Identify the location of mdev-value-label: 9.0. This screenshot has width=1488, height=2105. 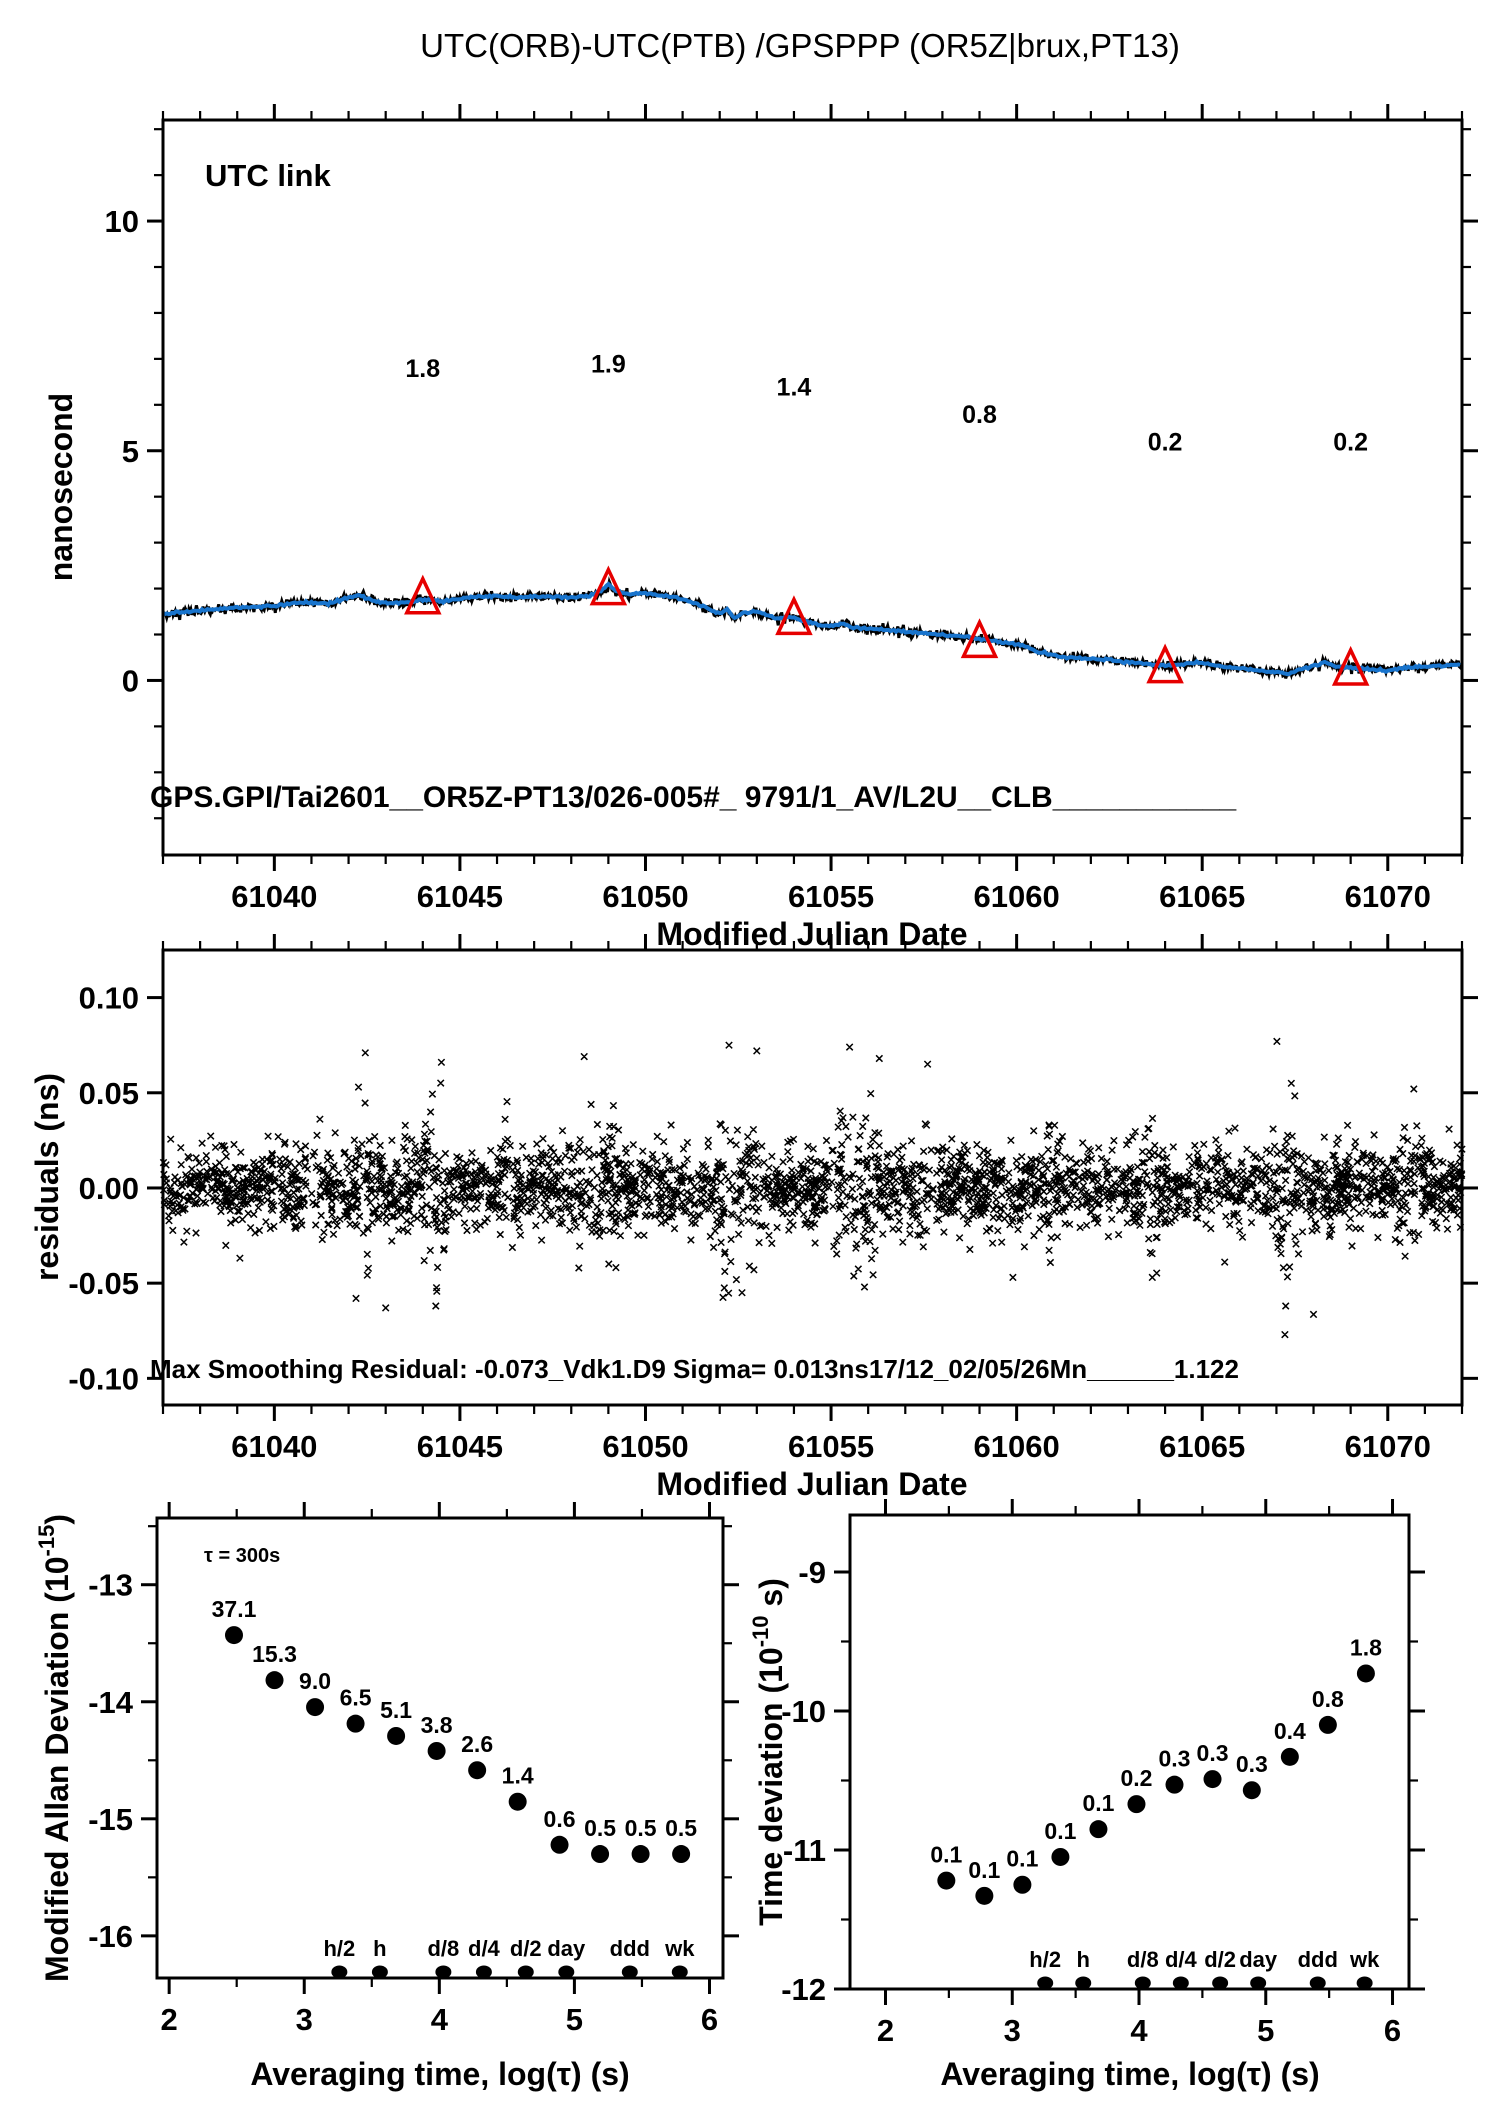
(315, 1681).